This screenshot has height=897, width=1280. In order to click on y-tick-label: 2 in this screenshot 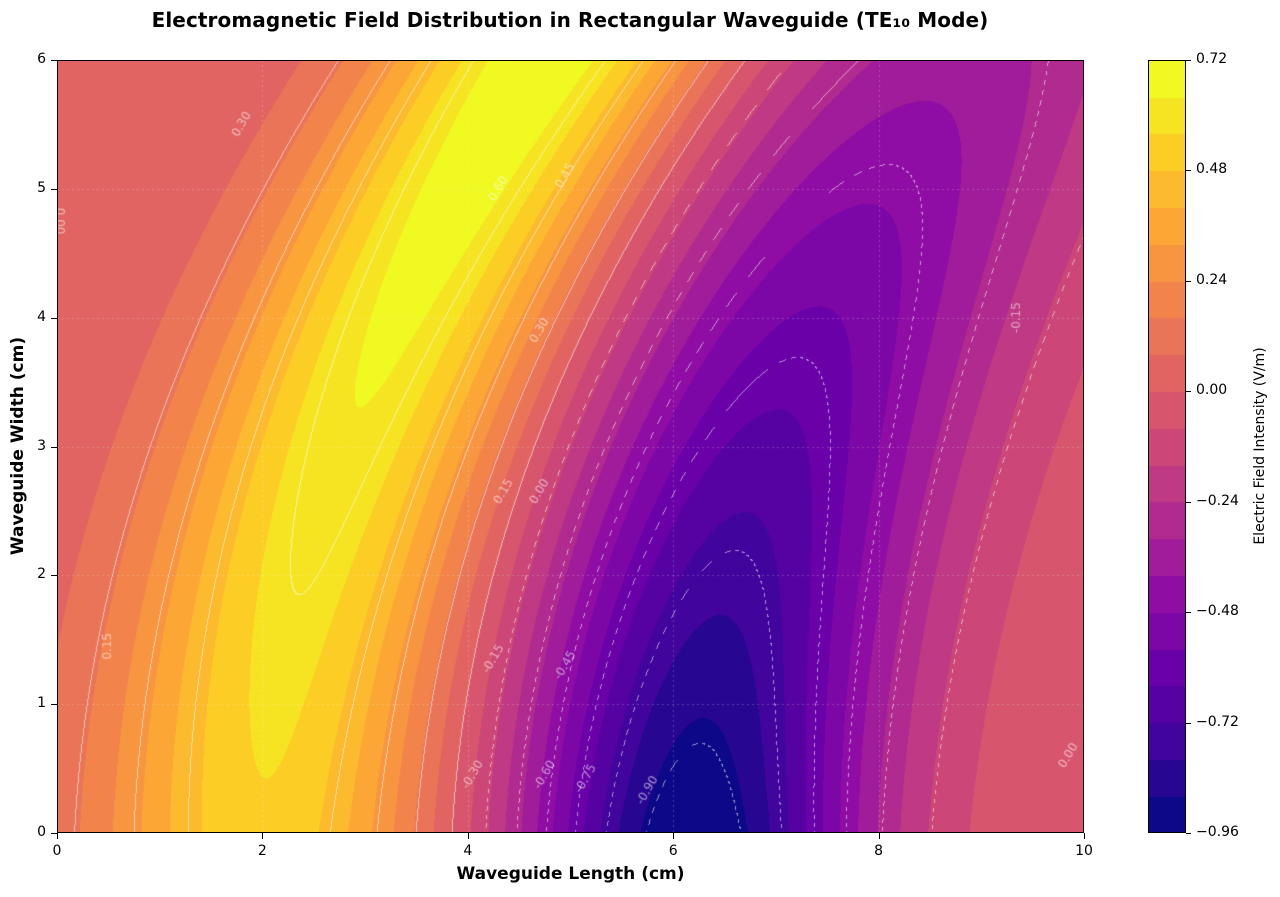, I will do `click(41, 574)`.